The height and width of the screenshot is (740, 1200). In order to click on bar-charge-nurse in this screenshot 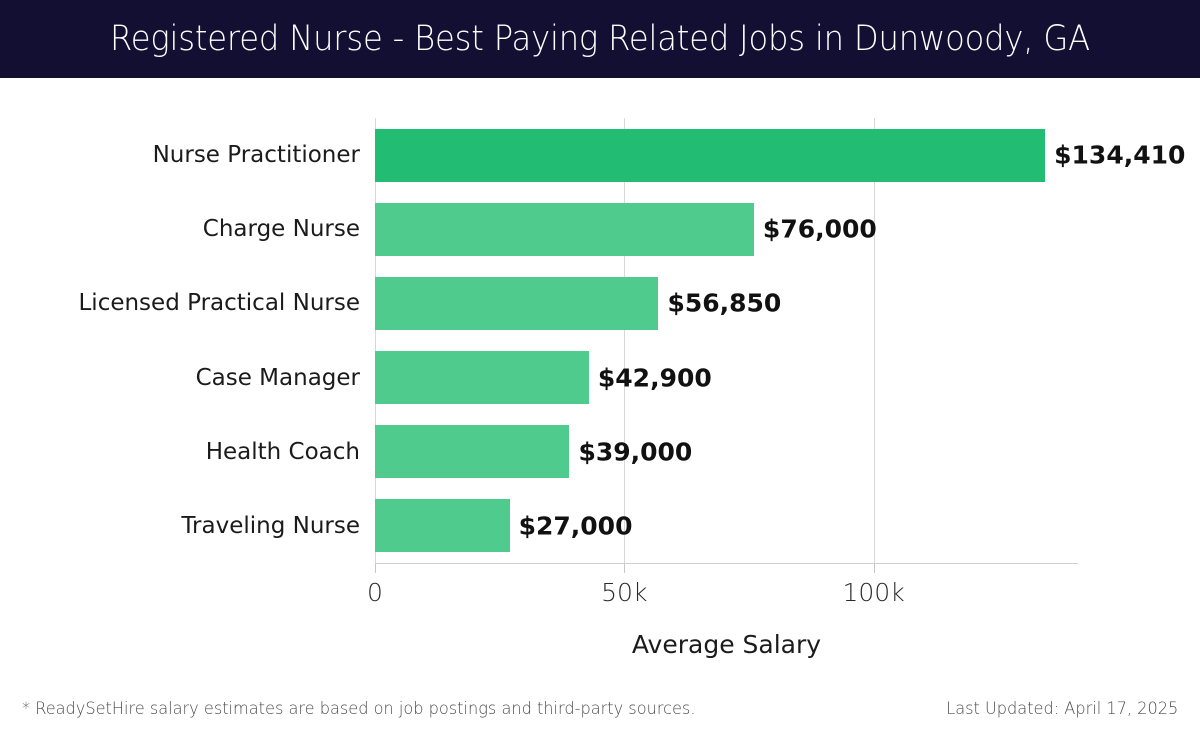, I will do `click(564, 229)`.